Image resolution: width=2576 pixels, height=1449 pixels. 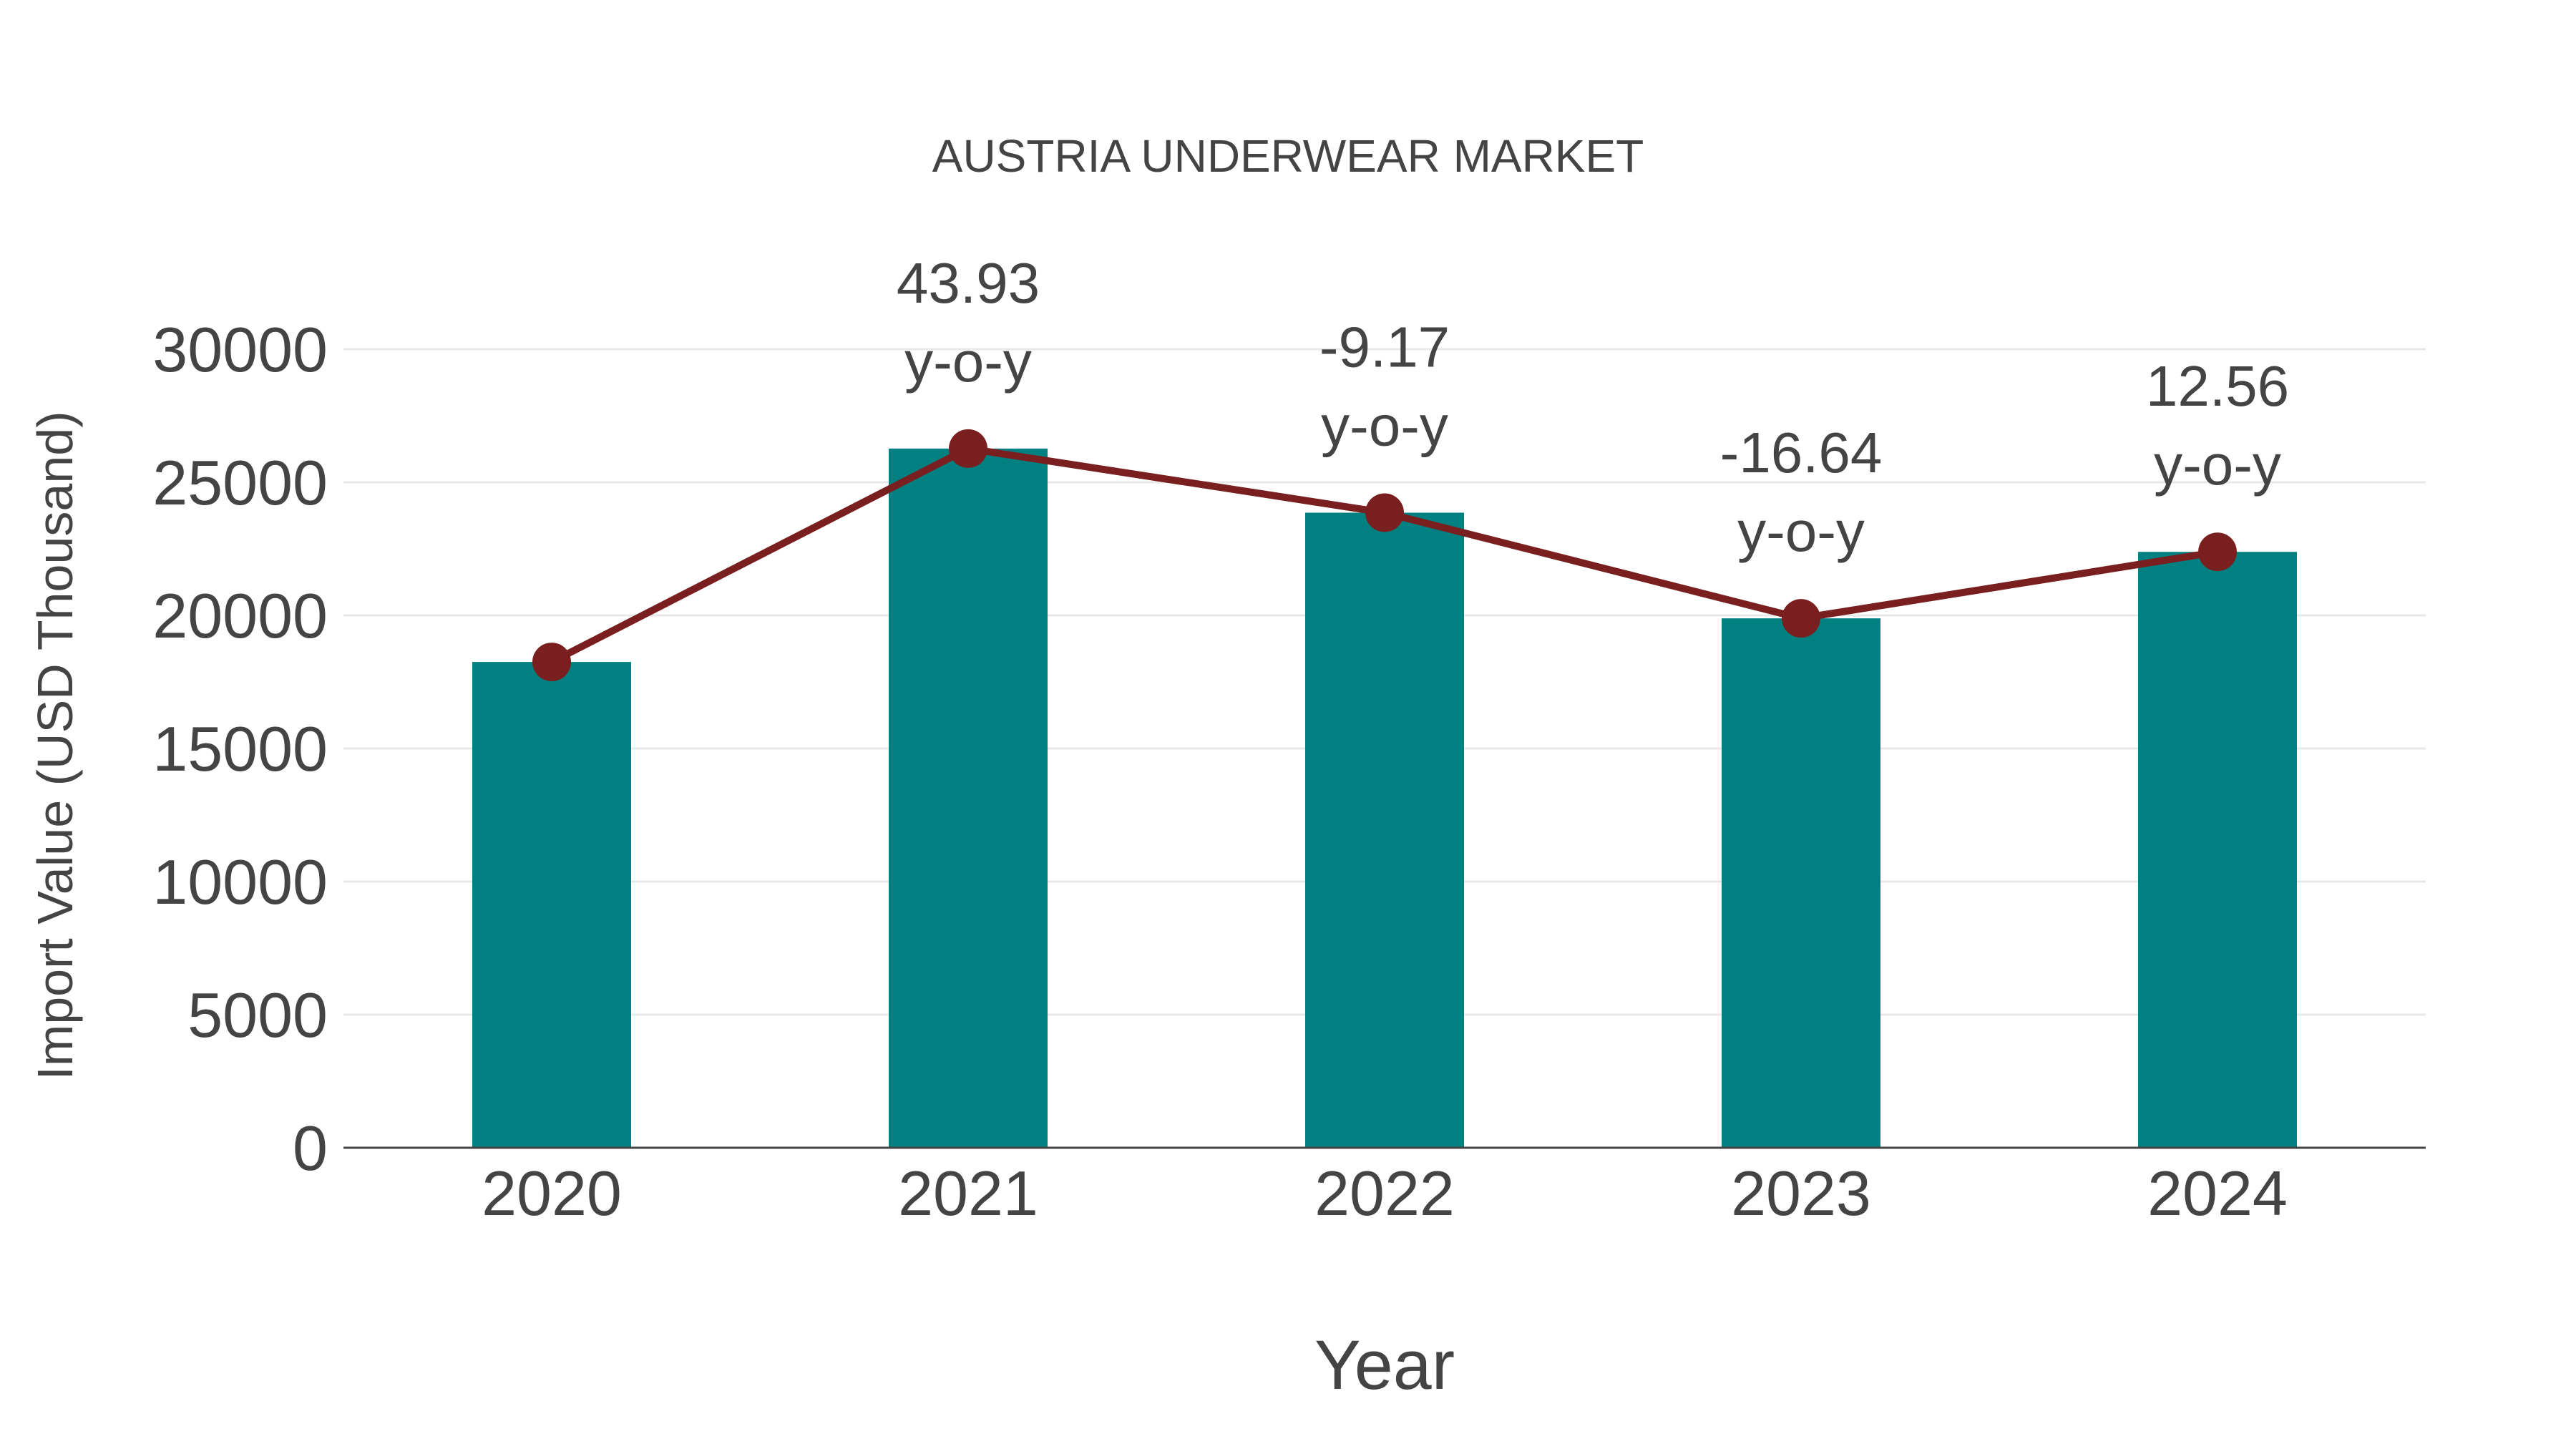 I want to click on x-tick-label: 2023, so click(x=1801, y=1193).